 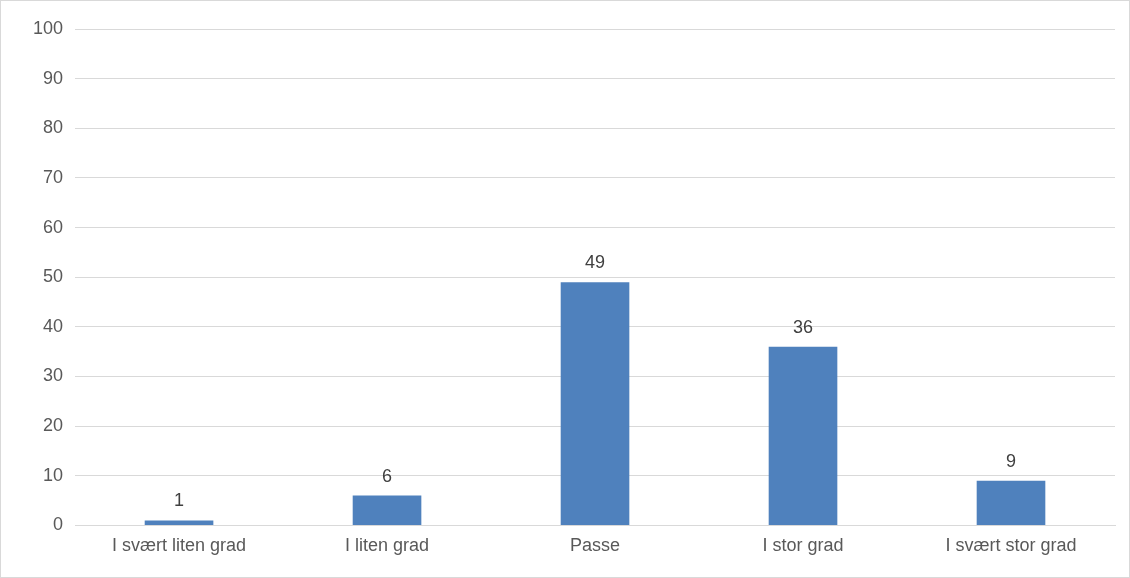 I want to click on x-tick-label: I svært liten grad, so click(x=179, y=545).